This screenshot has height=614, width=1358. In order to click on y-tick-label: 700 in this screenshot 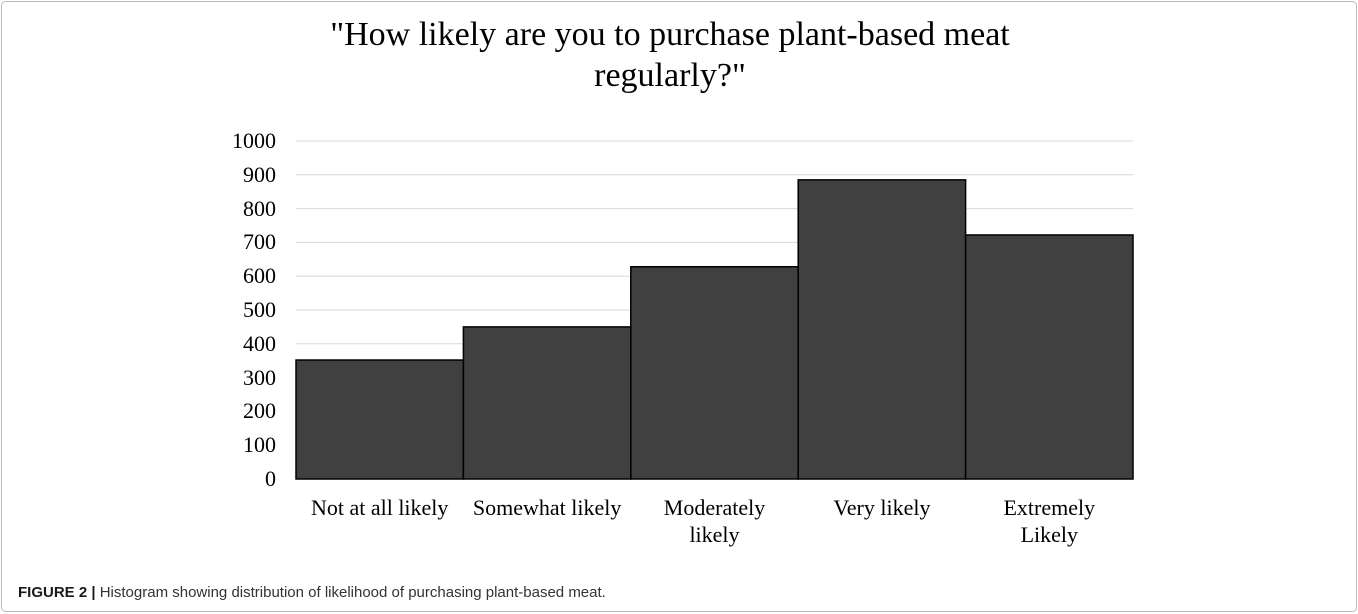, I will do `click(259, 242)`.